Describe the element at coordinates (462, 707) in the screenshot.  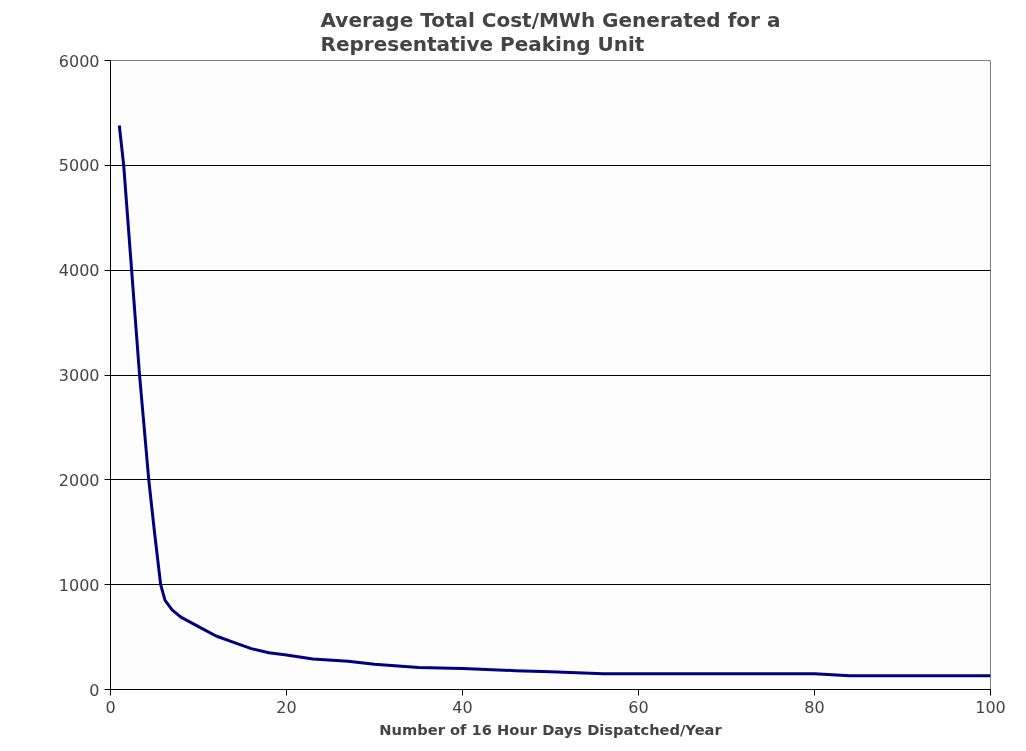
I see `x-tick-label: 40` at that location.